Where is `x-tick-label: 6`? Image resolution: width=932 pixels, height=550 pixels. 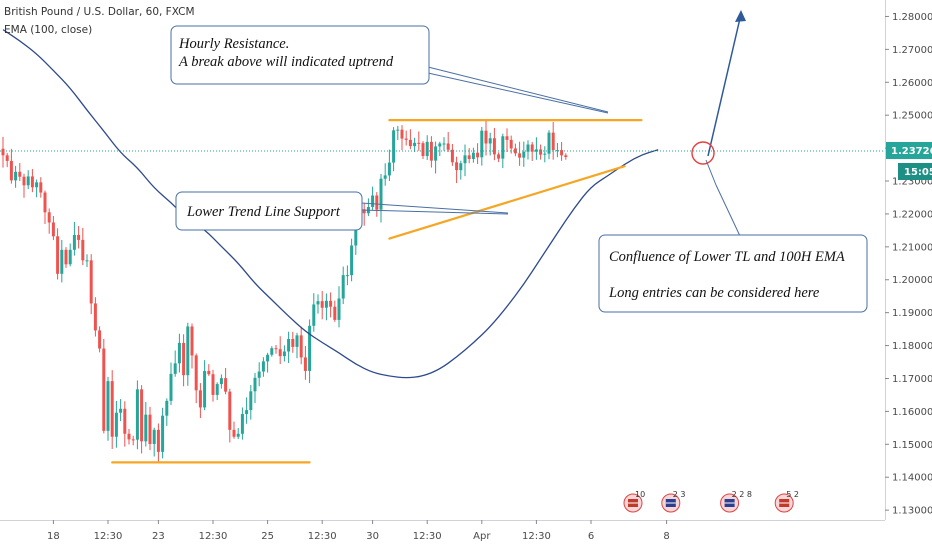 x-tick-label: 6 is located at coordinates (591, 536).